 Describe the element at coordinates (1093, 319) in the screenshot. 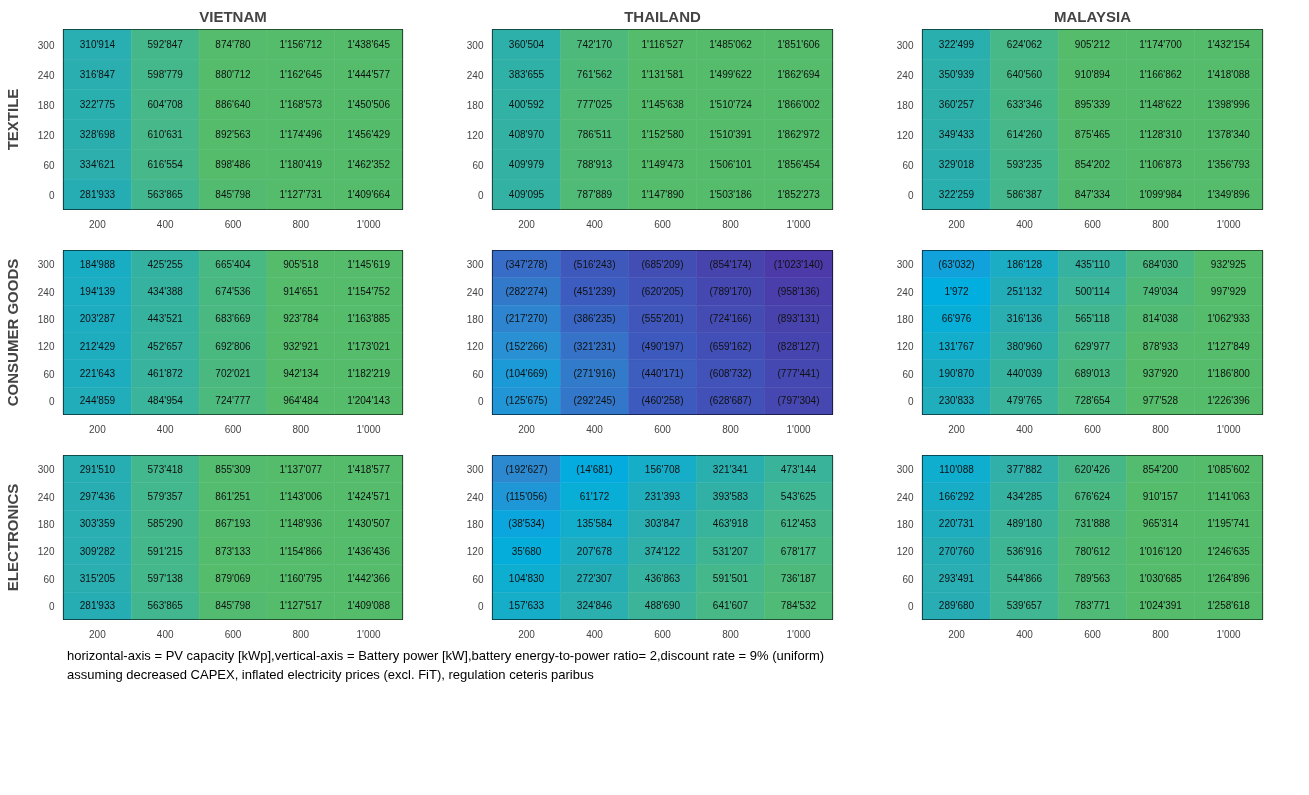

I see `data-label: 565'118` at that location.